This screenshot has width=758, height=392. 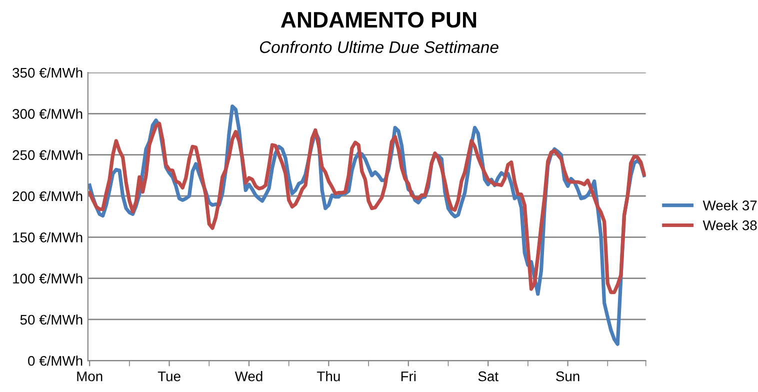 I want to click on x-tick-label: Tue, so click(x=169, y=377).